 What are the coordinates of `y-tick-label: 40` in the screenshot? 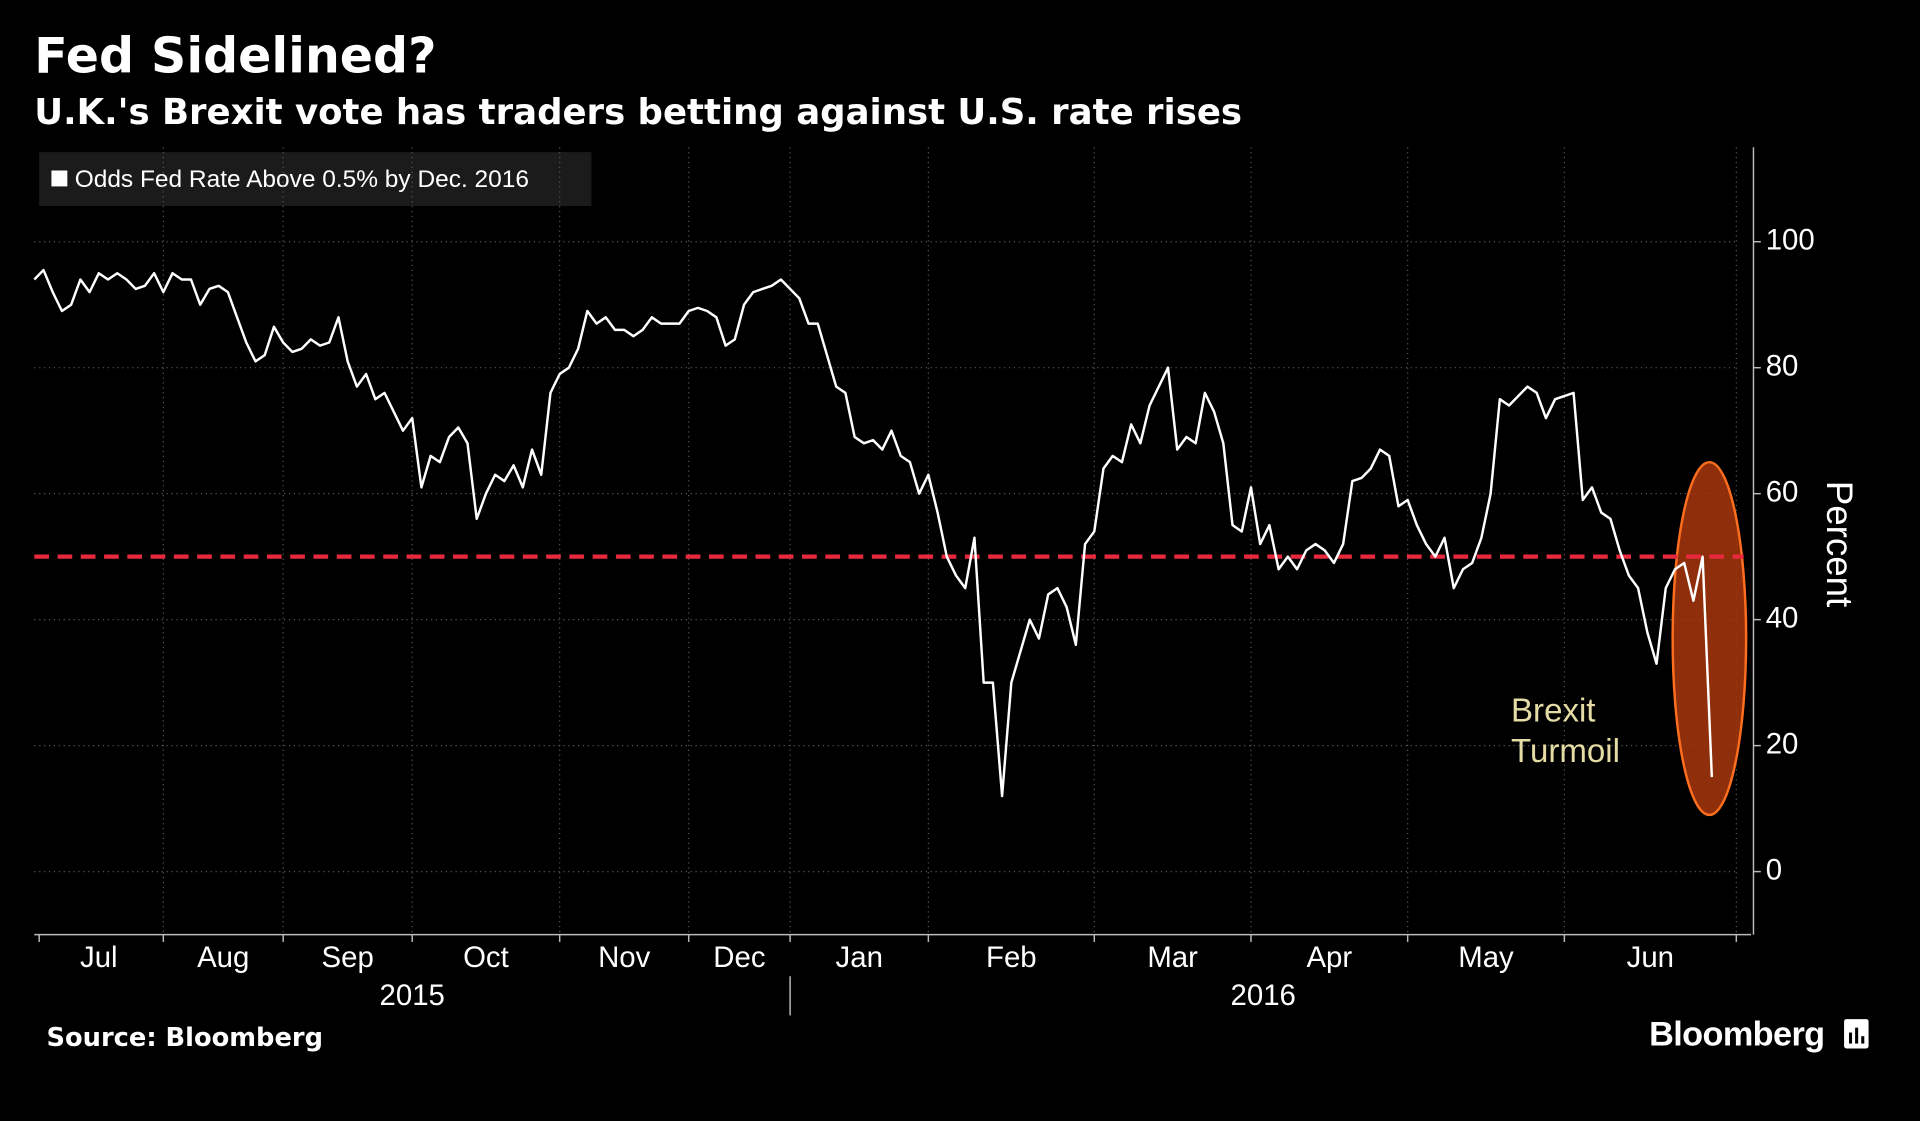 It's located at (1782, 617).